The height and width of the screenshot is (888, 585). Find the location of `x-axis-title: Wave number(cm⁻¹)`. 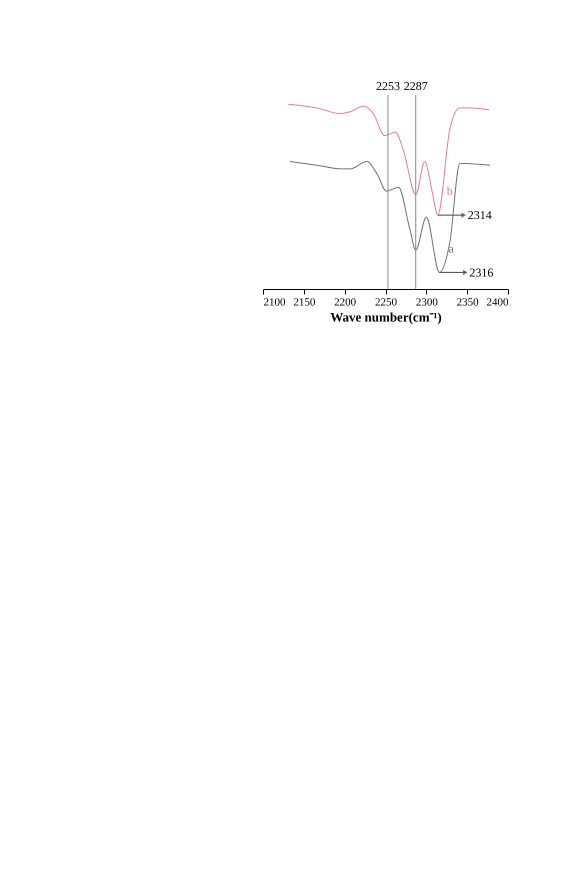

x-axis-title: Wave number(cm⁻¹) is located at coordinates (386, 317).